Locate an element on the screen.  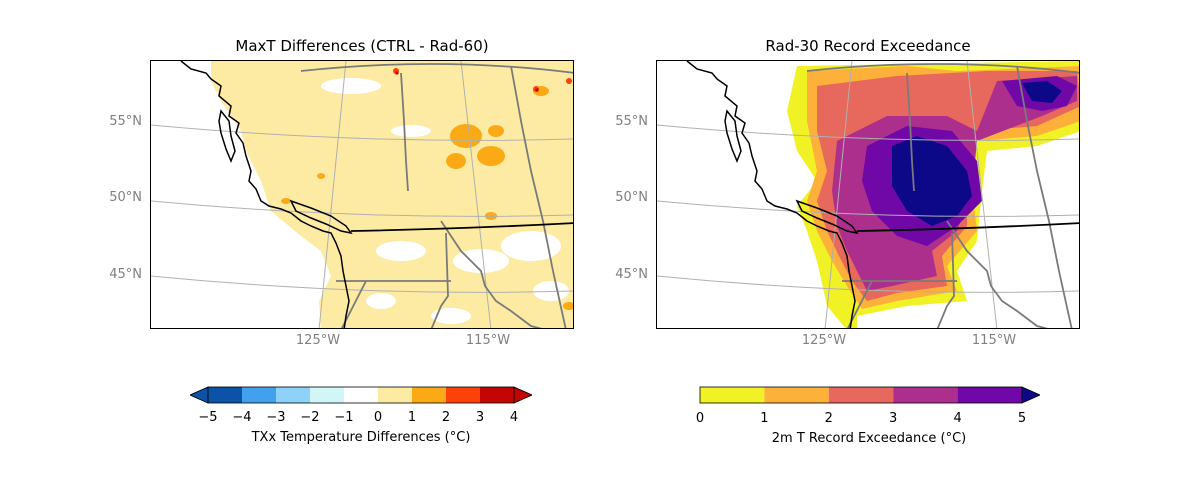
left-borders is located at coordinates (436, 195).